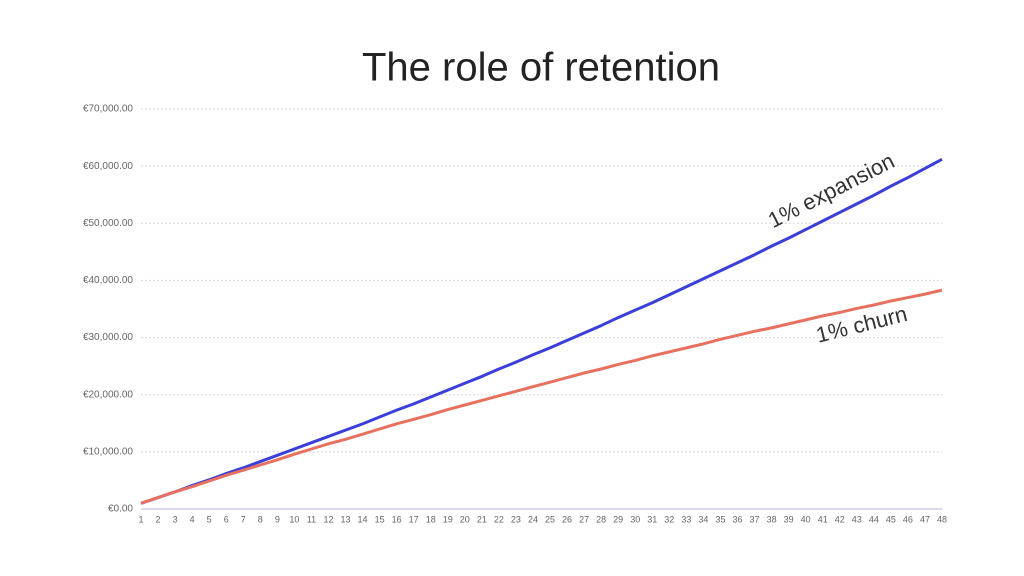 This screenshot has height=576, width=1024. I want to click on x-tick-label: 32, so click(669, 519).